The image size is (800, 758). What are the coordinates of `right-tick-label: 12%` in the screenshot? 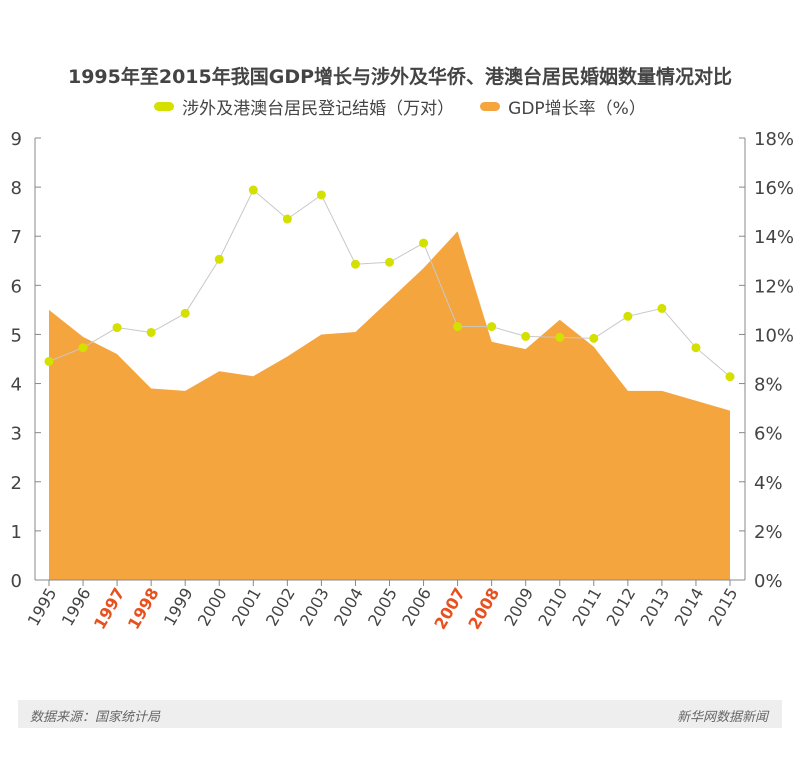 It's located at (774, 286).